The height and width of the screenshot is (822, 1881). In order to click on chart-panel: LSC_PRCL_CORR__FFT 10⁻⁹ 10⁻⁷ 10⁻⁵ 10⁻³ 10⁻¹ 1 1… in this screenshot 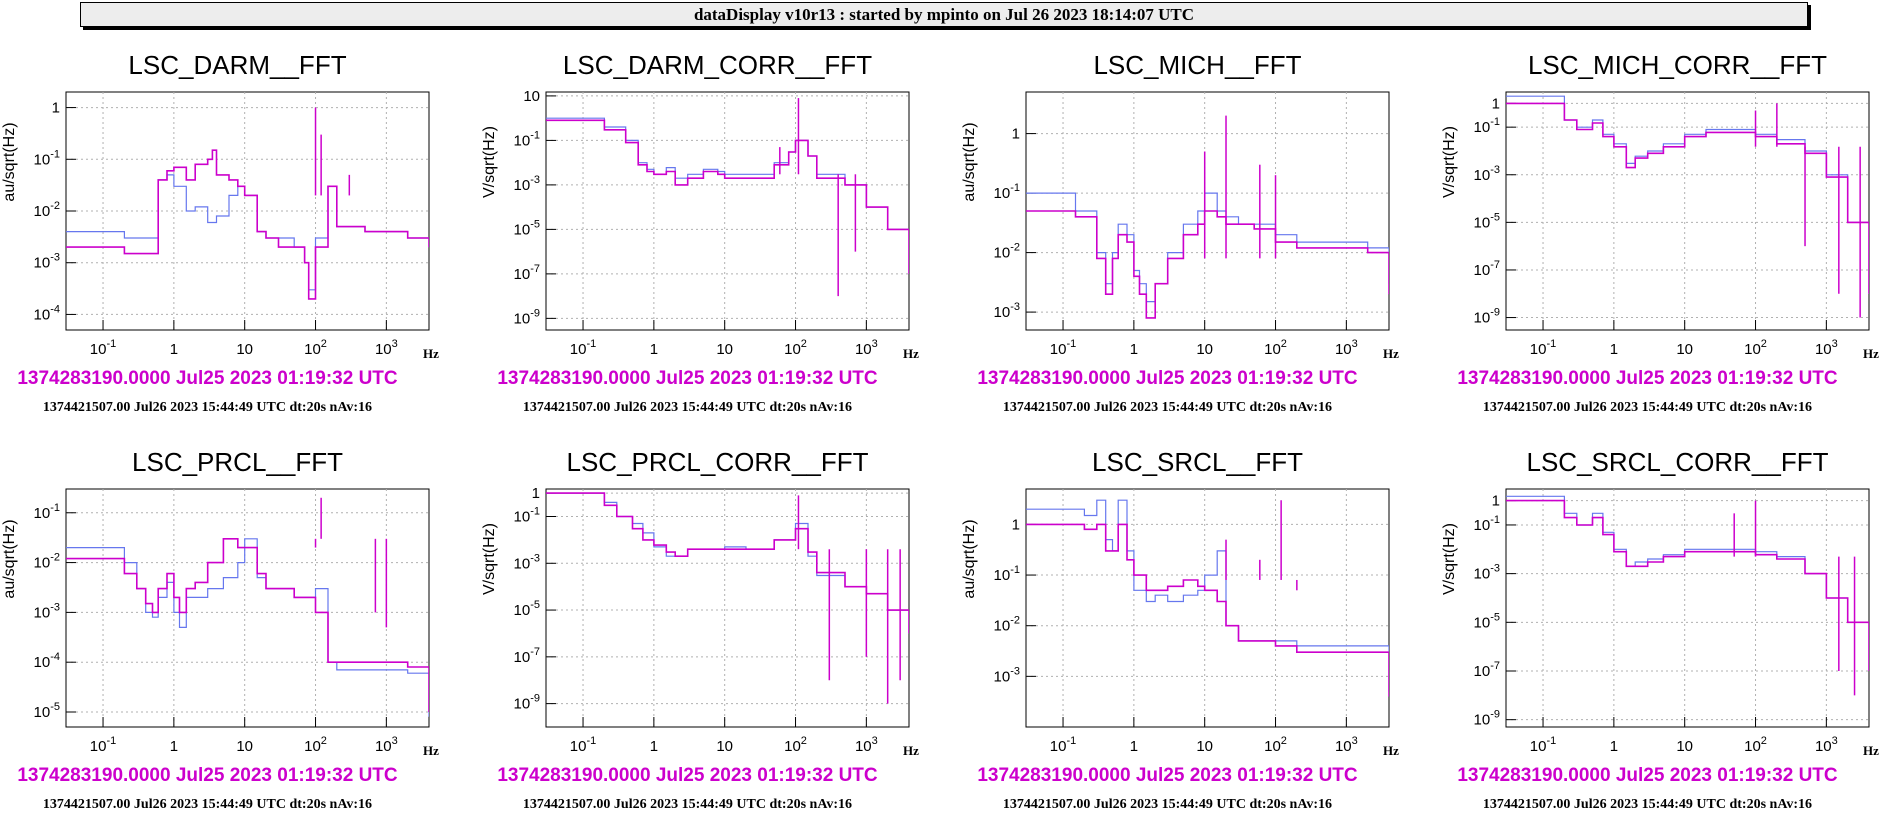, I will do `click(700, 629)`.